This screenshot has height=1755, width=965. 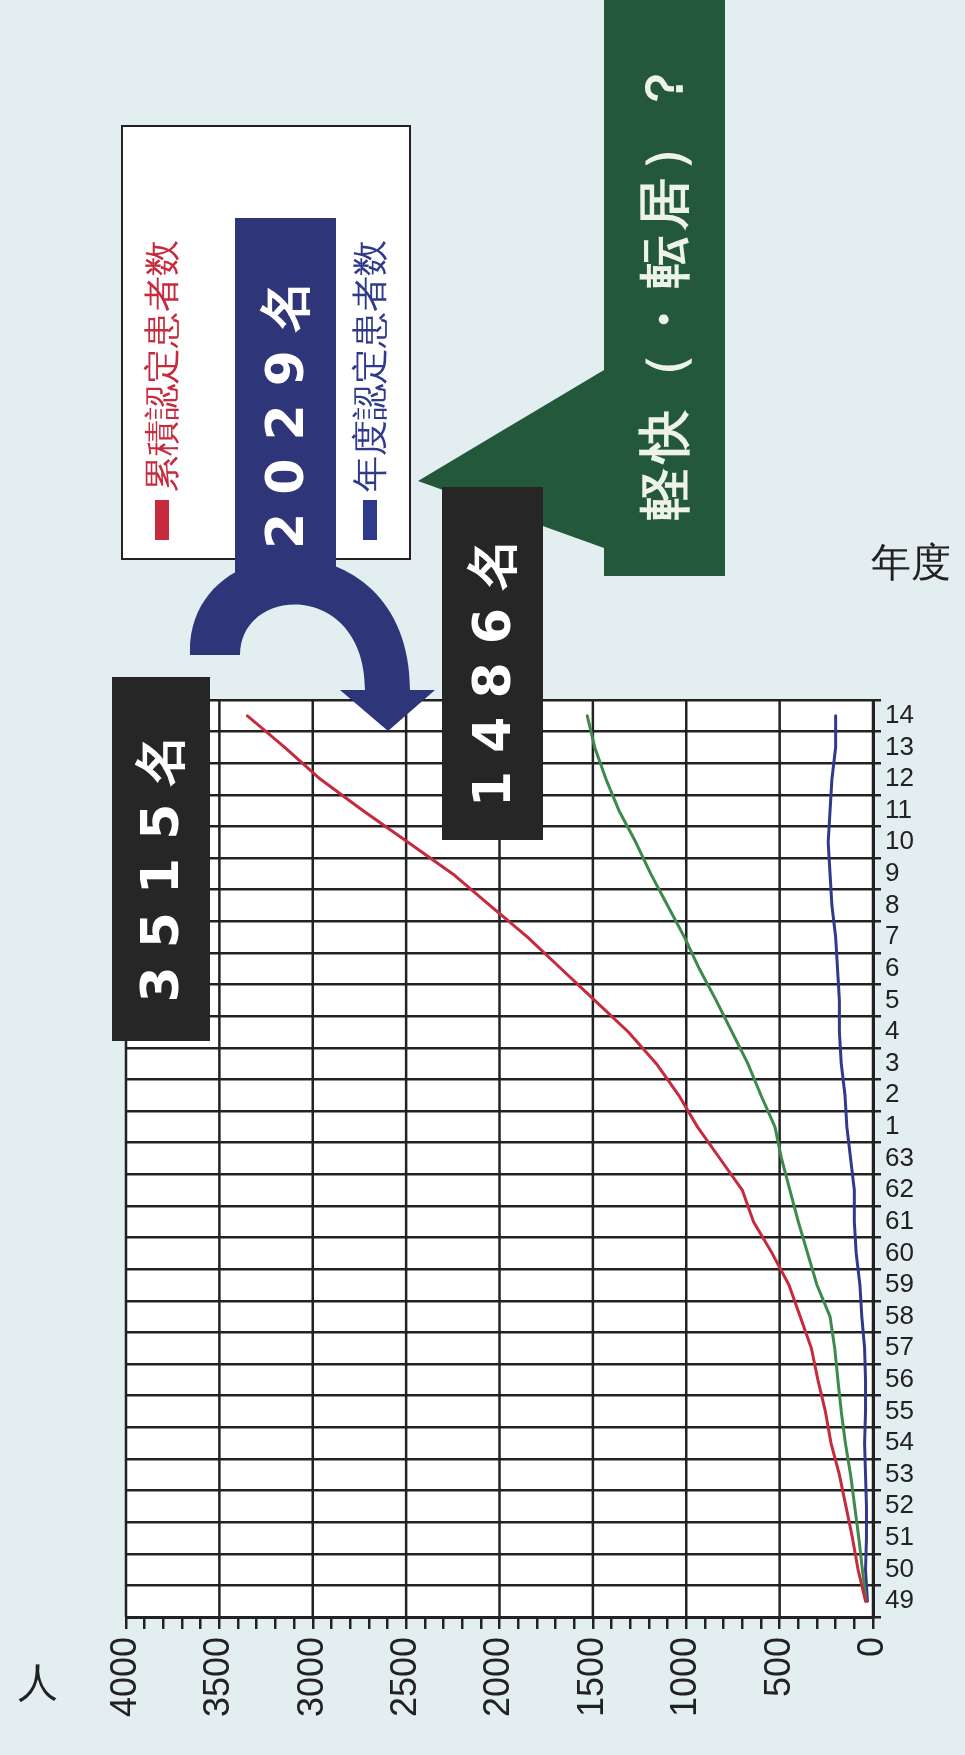 I want to click on y-tick-label: 56, so click(x=899, y=1378).